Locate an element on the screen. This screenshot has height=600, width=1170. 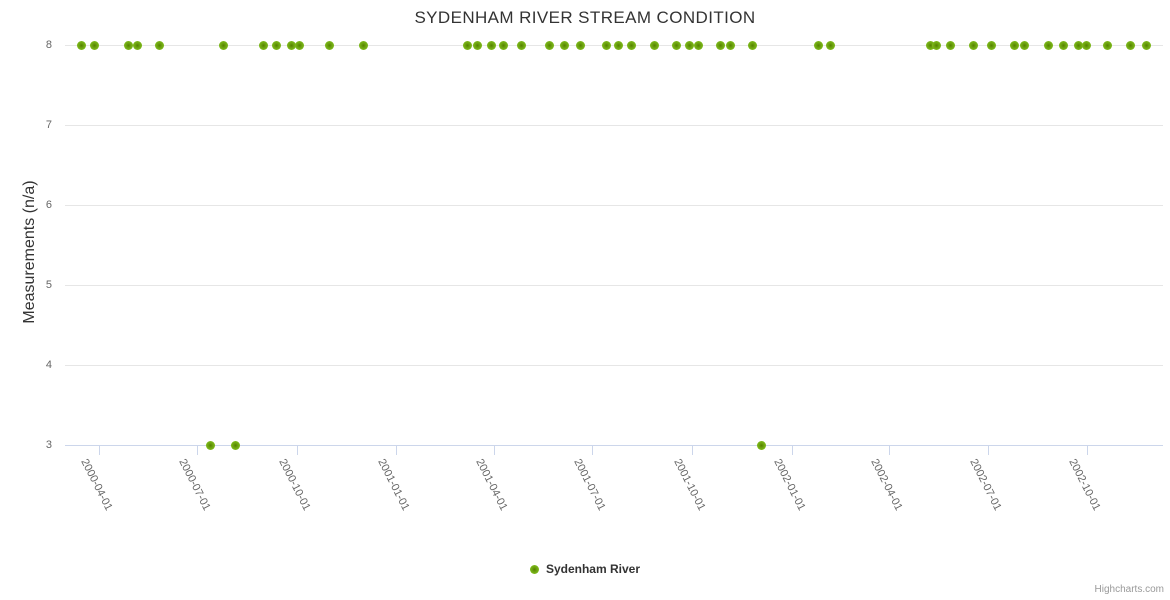
x-axis-label-2002-01-01: 2002-01-01 is located at coordinates (789, 485).